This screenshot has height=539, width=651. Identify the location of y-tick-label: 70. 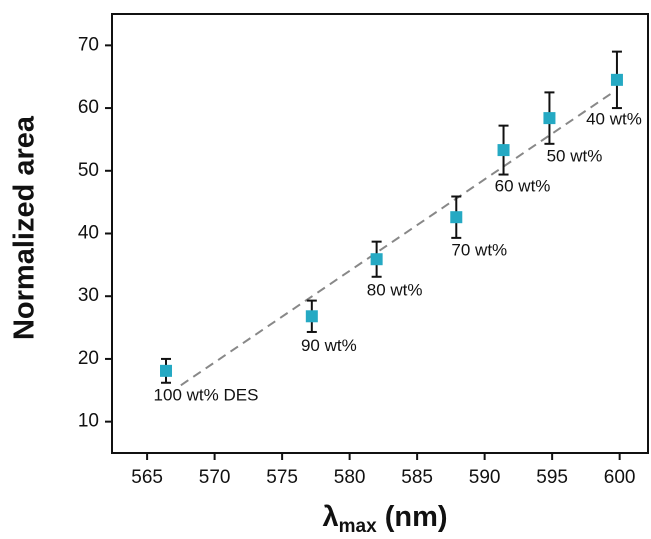
(88, 44).